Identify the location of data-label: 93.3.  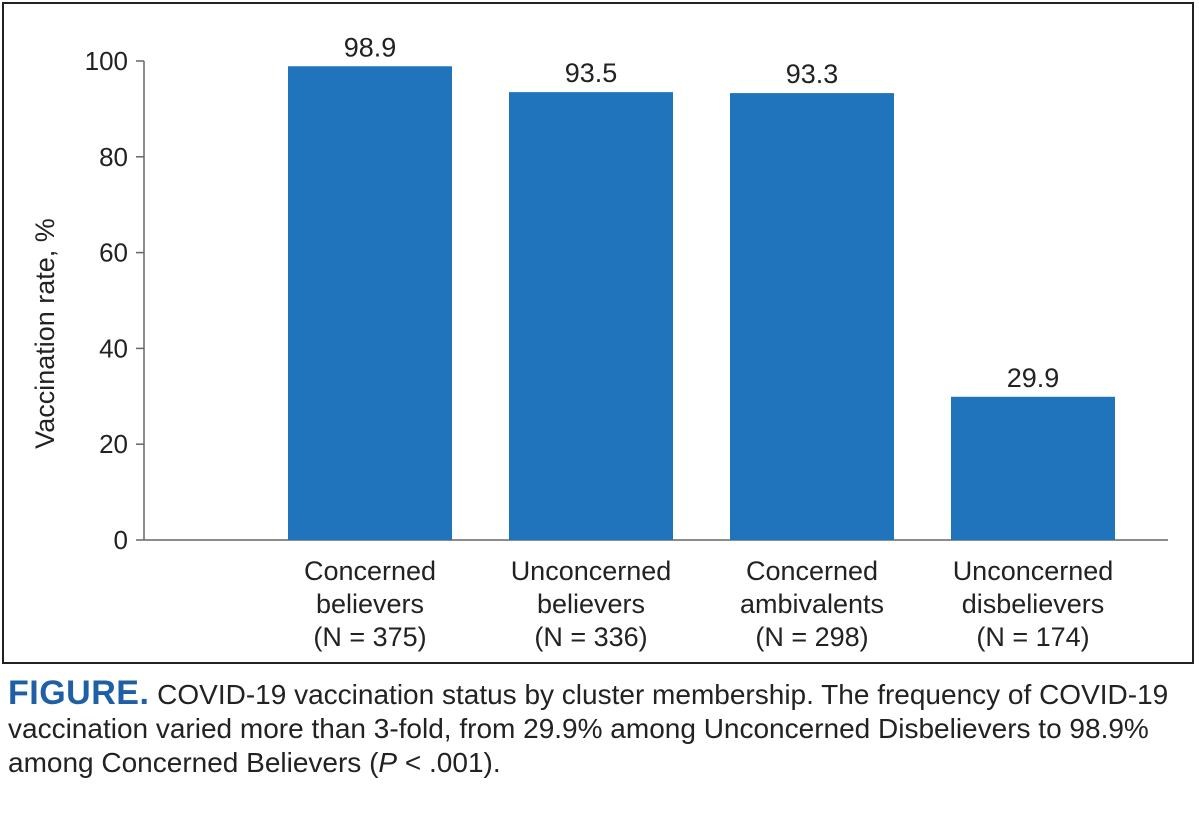
(812, 74).